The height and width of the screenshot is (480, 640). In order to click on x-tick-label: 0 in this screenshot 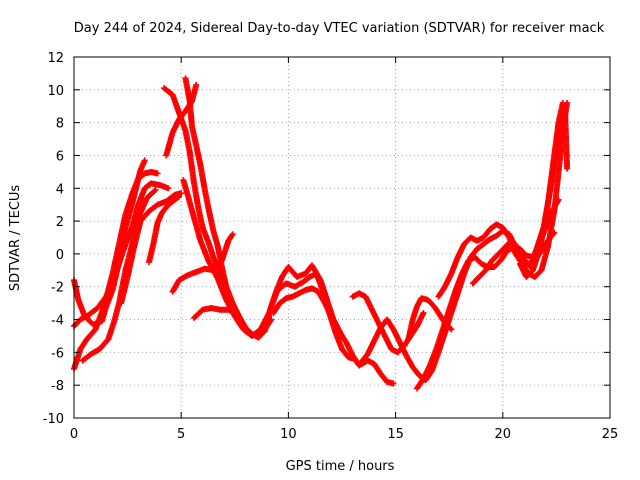, I will do `click(74, 434)`.